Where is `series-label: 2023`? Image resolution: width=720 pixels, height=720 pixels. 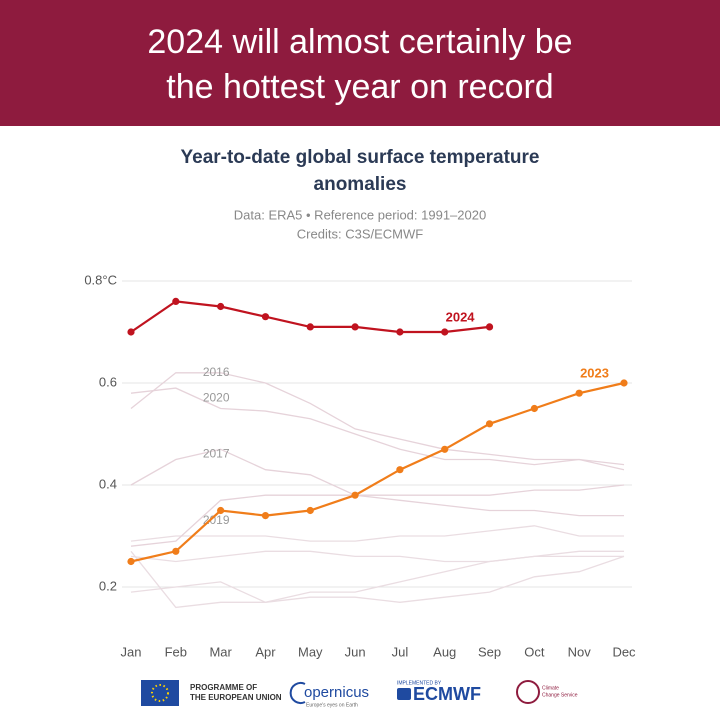
series-label: 2023 is located at coordinates (594, 372).